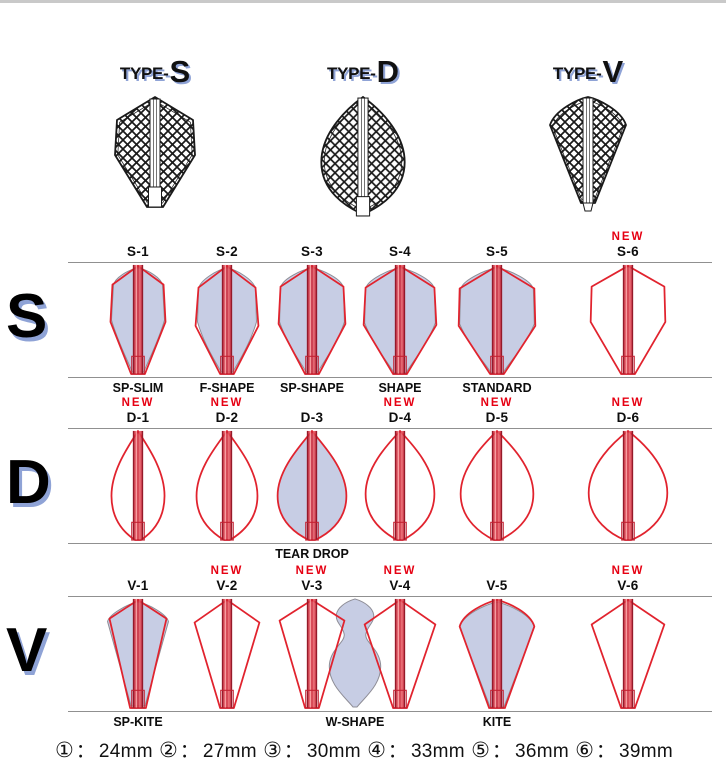  Describe the element at coordinates (138, 417) in the screenshot. I see `flight-id-label: D-1` at that location.